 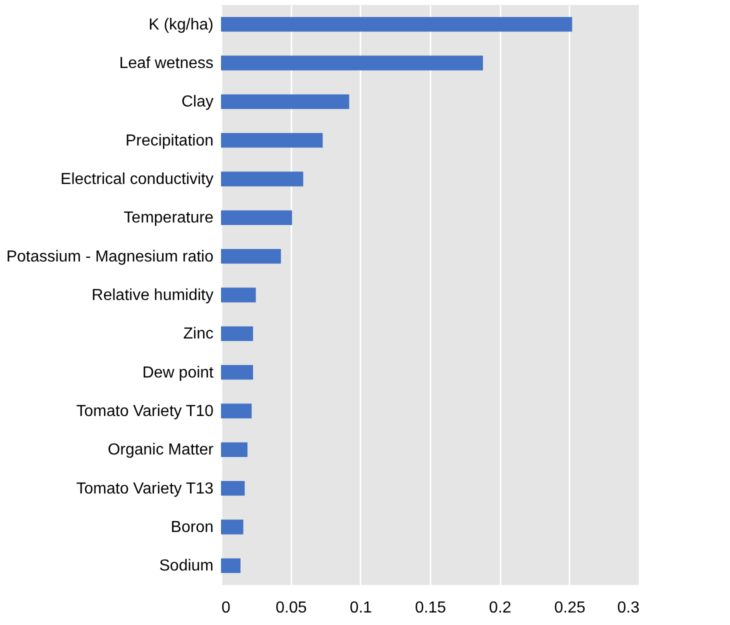 What do you see at coordinates (169, 218) in the screenshot?
I see `y-tick-label: Temperature` at bounding box center [169, 218].